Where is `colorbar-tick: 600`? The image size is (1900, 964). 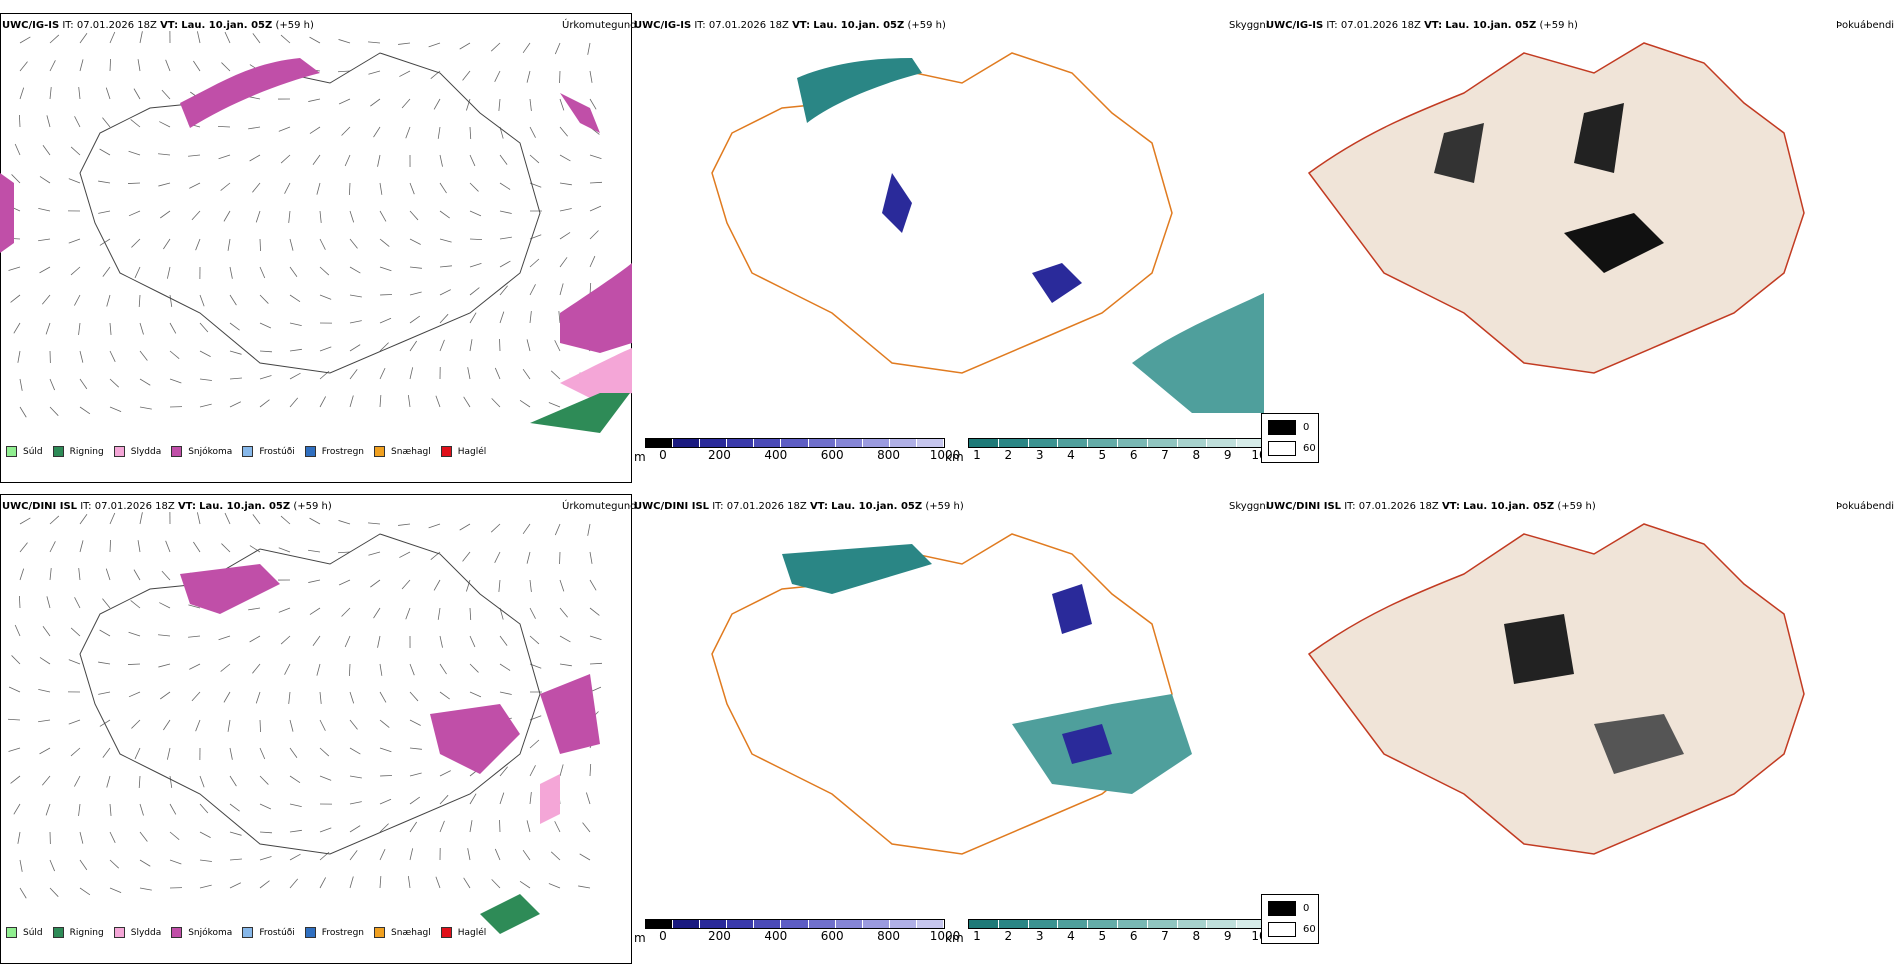 colorbar-tick: 600 is located at coordinates (832, 936).